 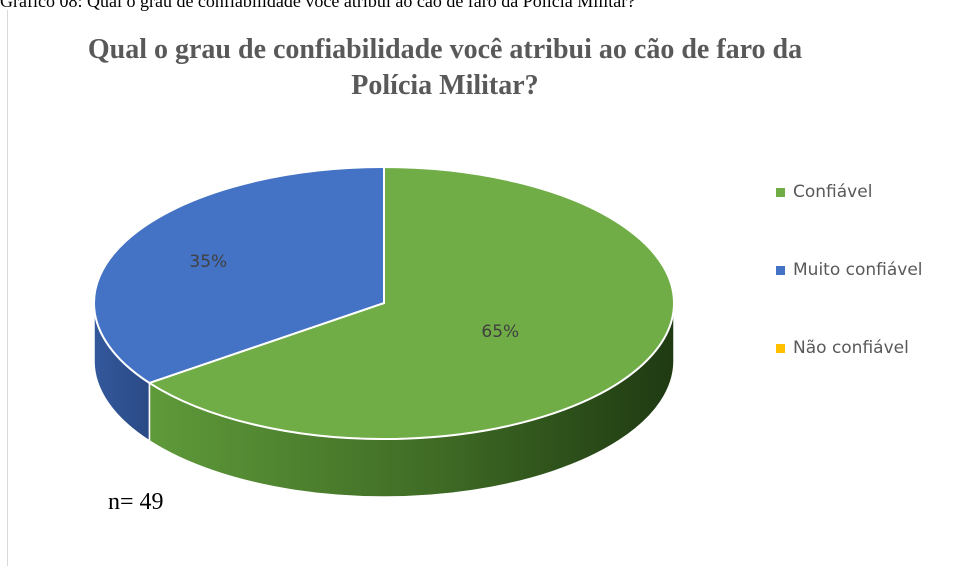 I want to click on chart-frame-border, so click(x=7, y=288).